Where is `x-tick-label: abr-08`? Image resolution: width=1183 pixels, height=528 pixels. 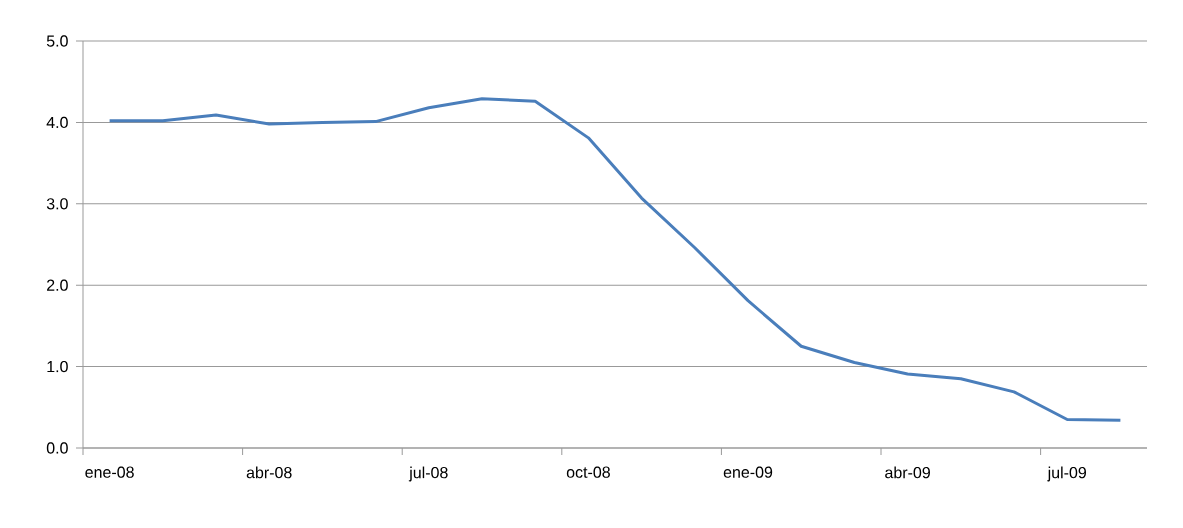
x-tick-label: abr-08 is located at coordinates (269, 472).